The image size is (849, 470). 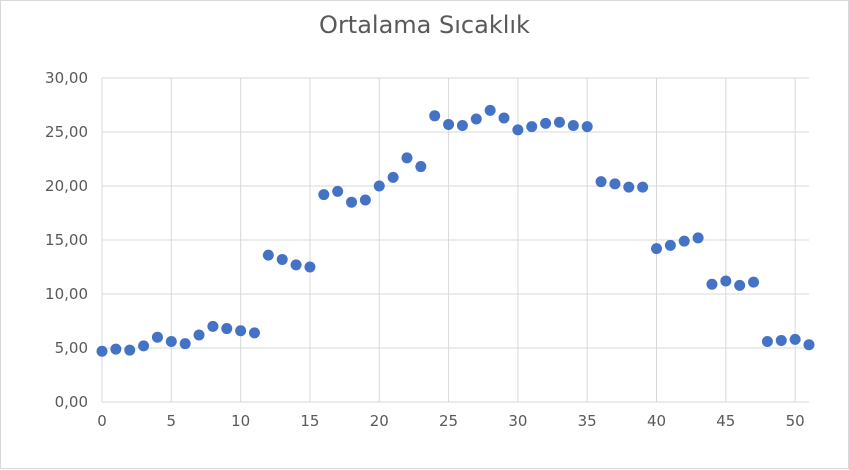 I want to click on y-tick-label: 10,00, so click(x=66, y=294).